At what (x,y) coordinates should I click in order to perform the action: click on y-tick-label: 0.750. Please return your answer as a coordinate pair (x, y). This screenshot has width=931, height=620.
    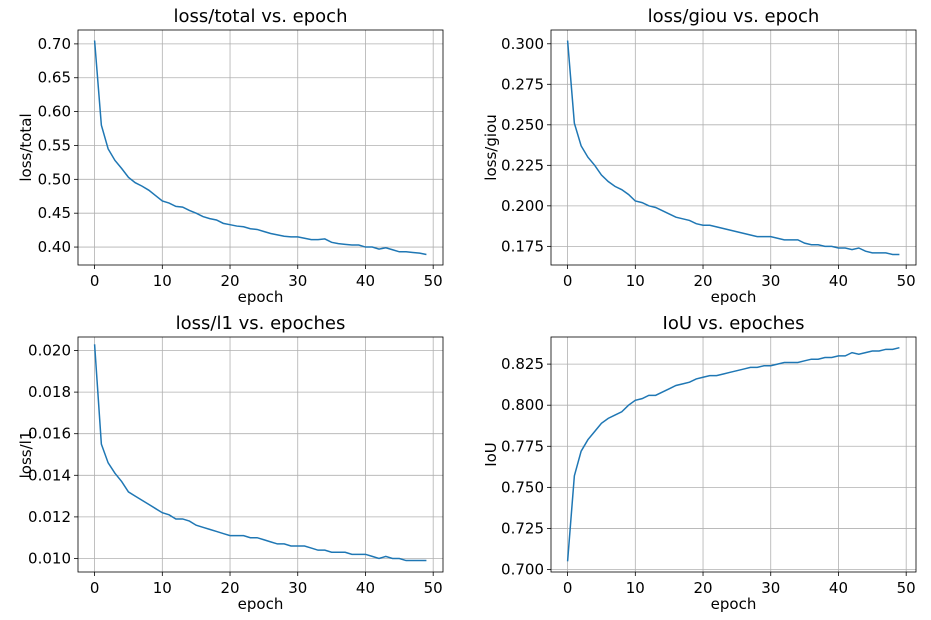
    Looking at the image, I should click on (522, 487).